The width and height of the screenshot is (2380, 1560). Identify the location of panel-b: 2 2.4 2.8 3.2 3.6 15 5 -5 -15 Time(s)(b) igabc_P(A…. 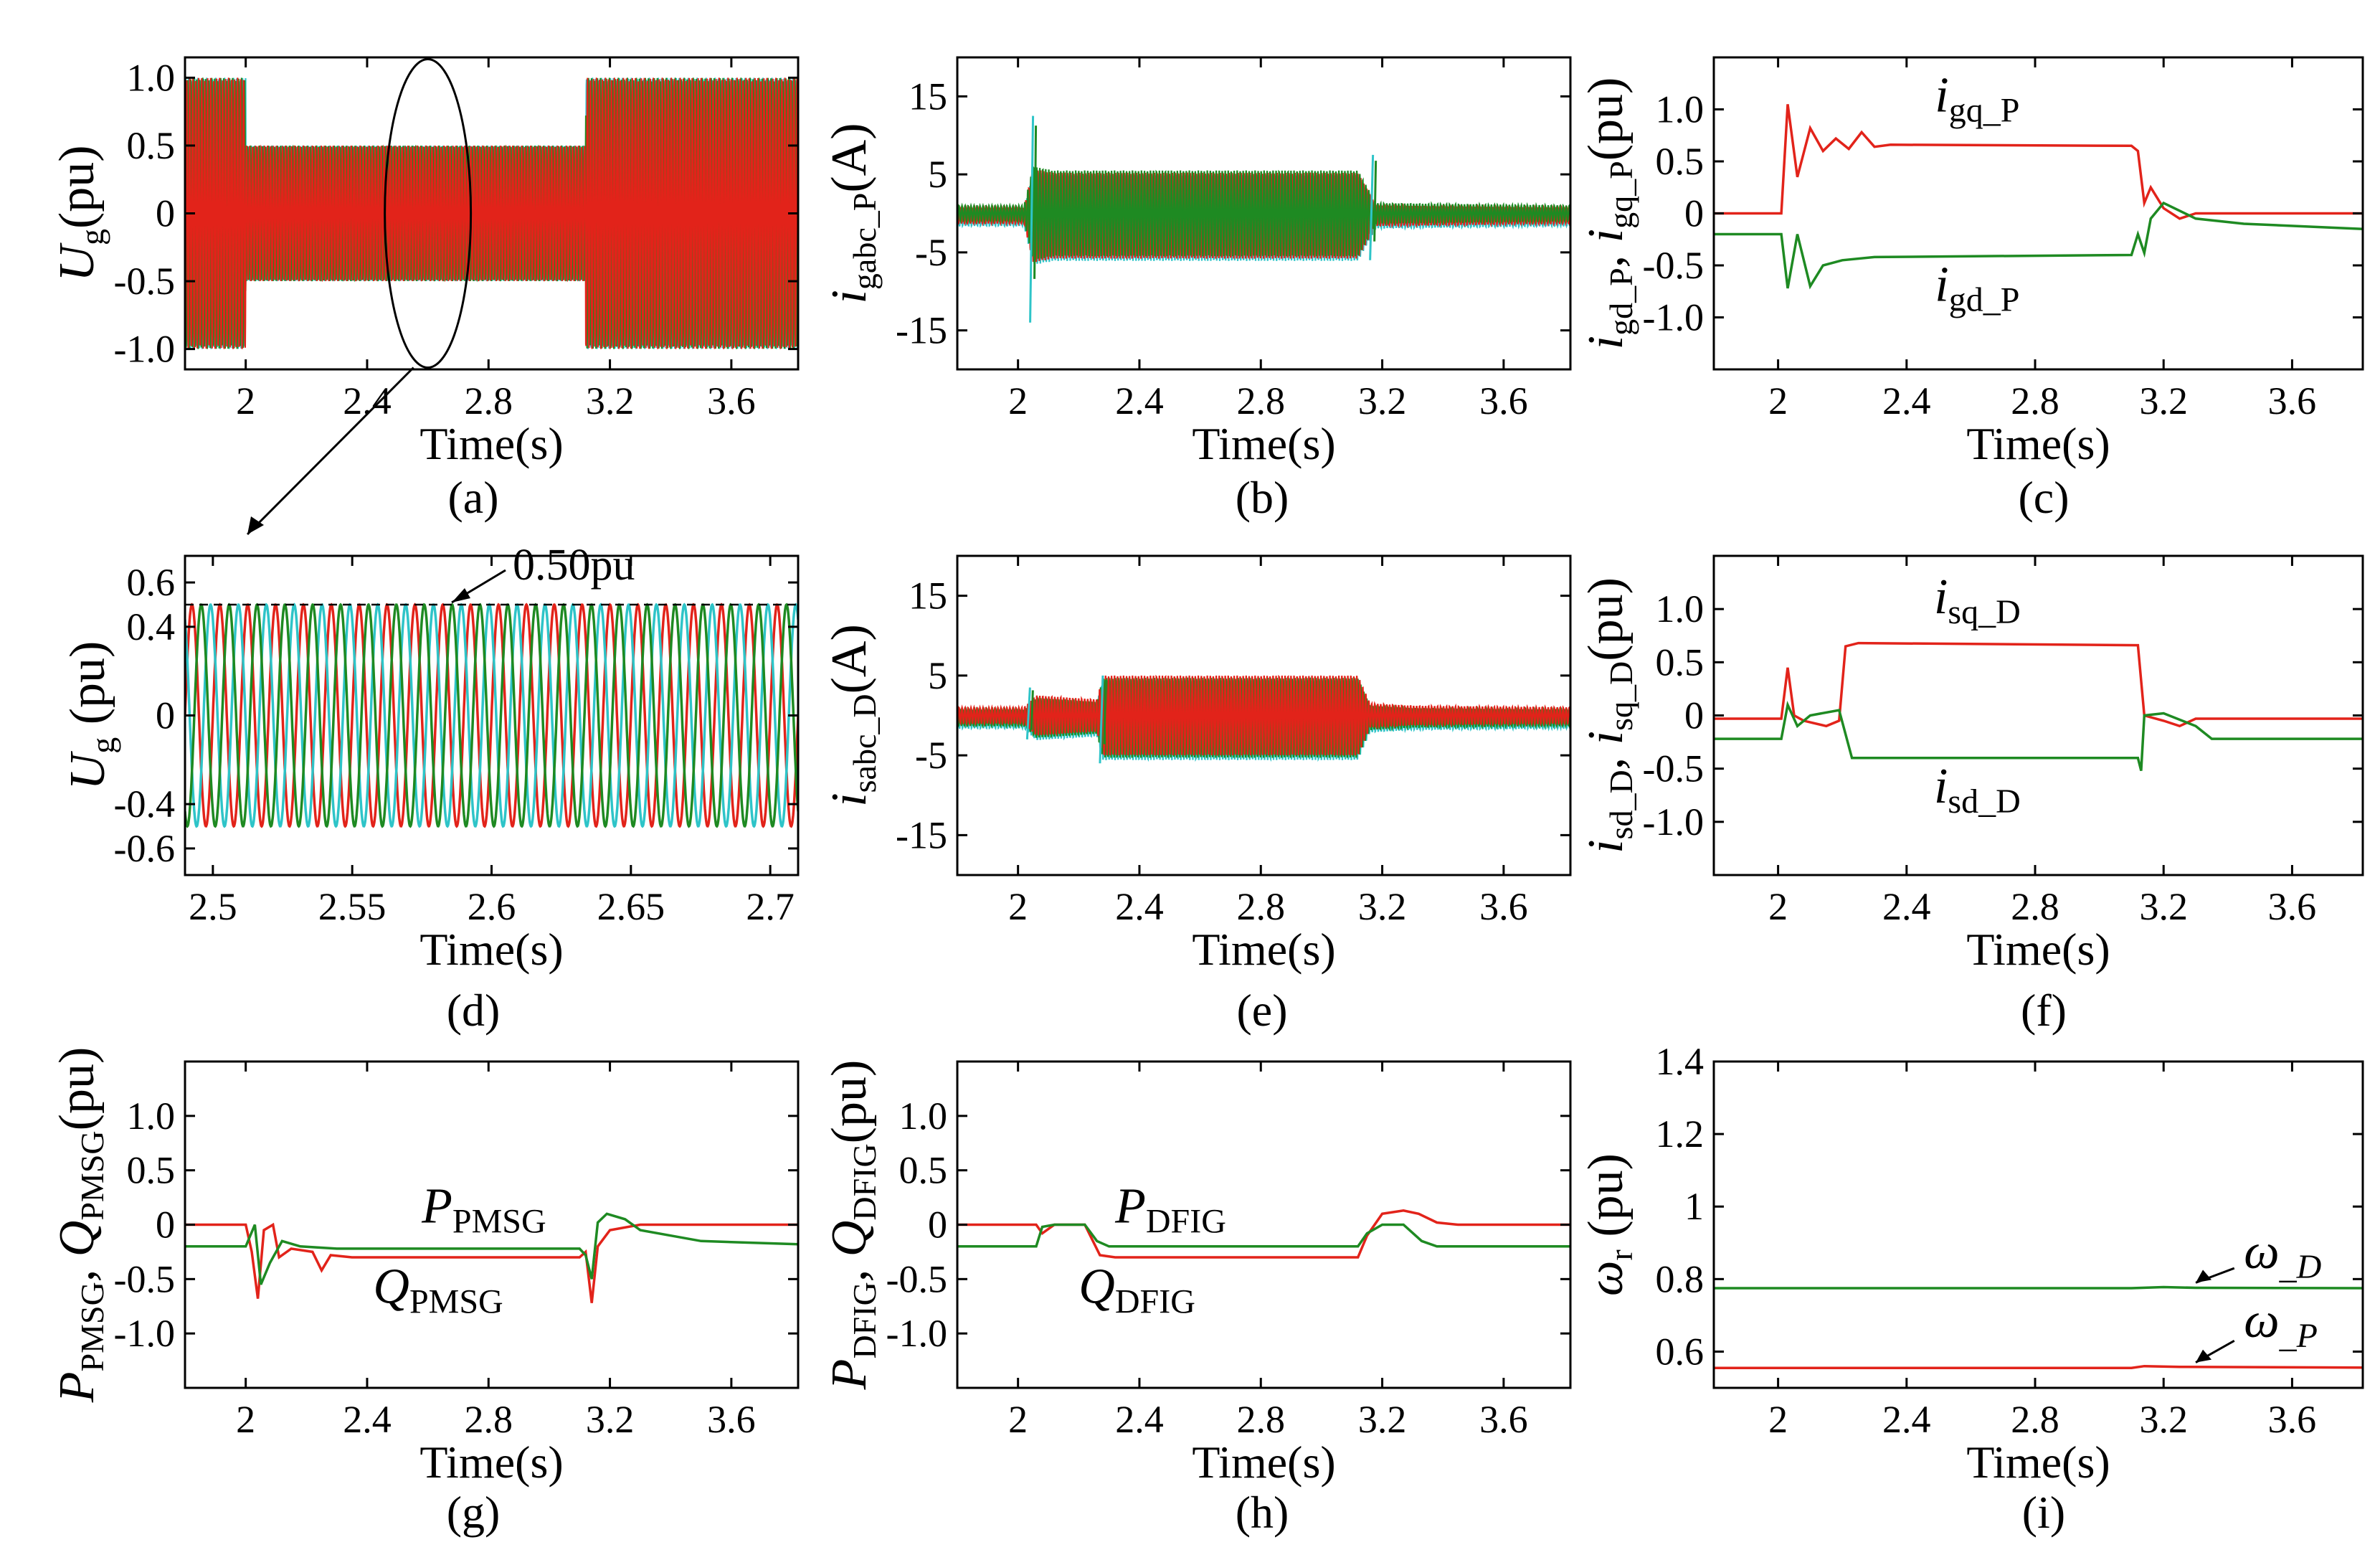
(1197, 289).